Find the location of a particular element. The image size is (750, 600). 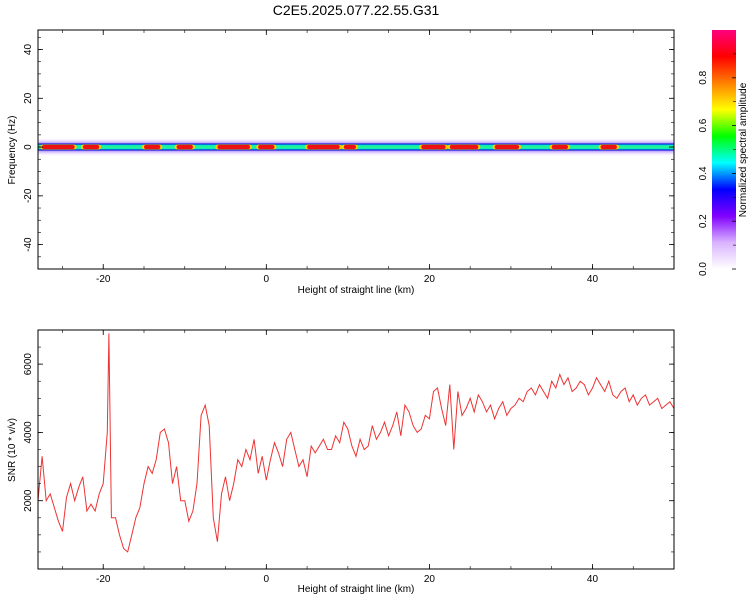

spectrogram-x-axis-label: Height of straight line (km) is located at coordinates (356, 290).